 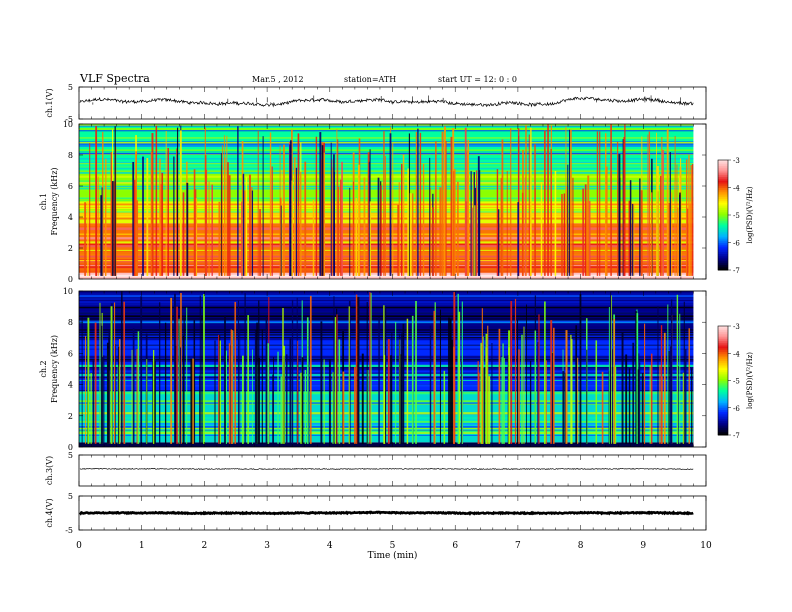 What do you see at coordinates (70, 248) in the screenshot?
I see `y-tick-label: 2` at bounding box center [70, 248].